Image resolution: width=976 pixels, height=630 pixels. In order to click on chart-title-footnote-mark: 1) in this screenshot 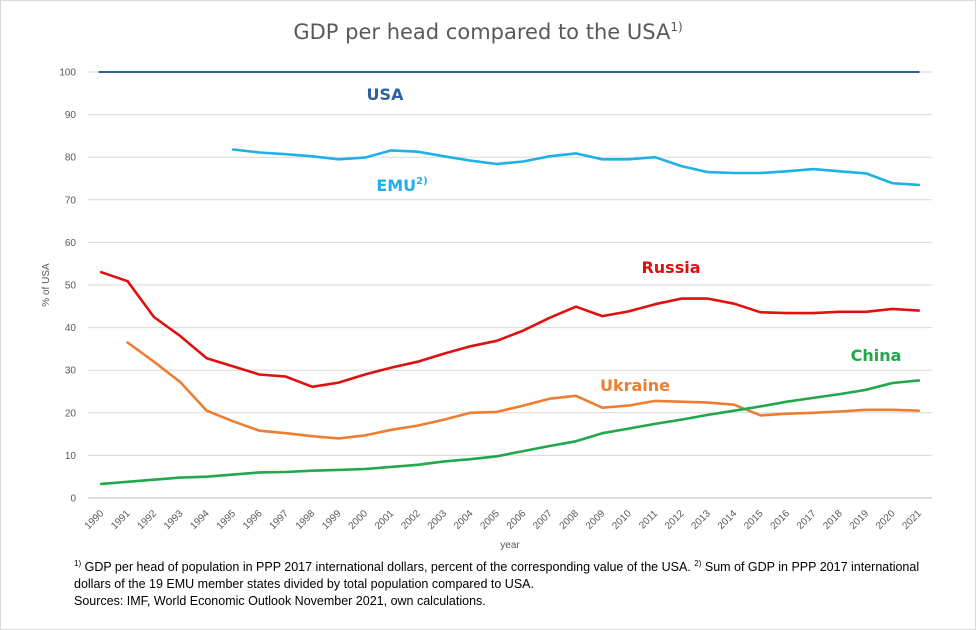, I will do `click(676, 27)`.